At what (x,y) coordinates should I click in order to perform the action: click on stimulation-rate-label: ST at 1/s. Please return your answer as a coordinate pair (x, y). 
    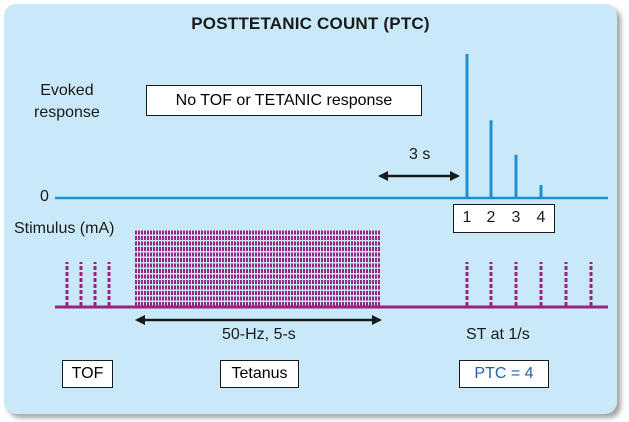
    Looking at the image, I should click on (498, 334).